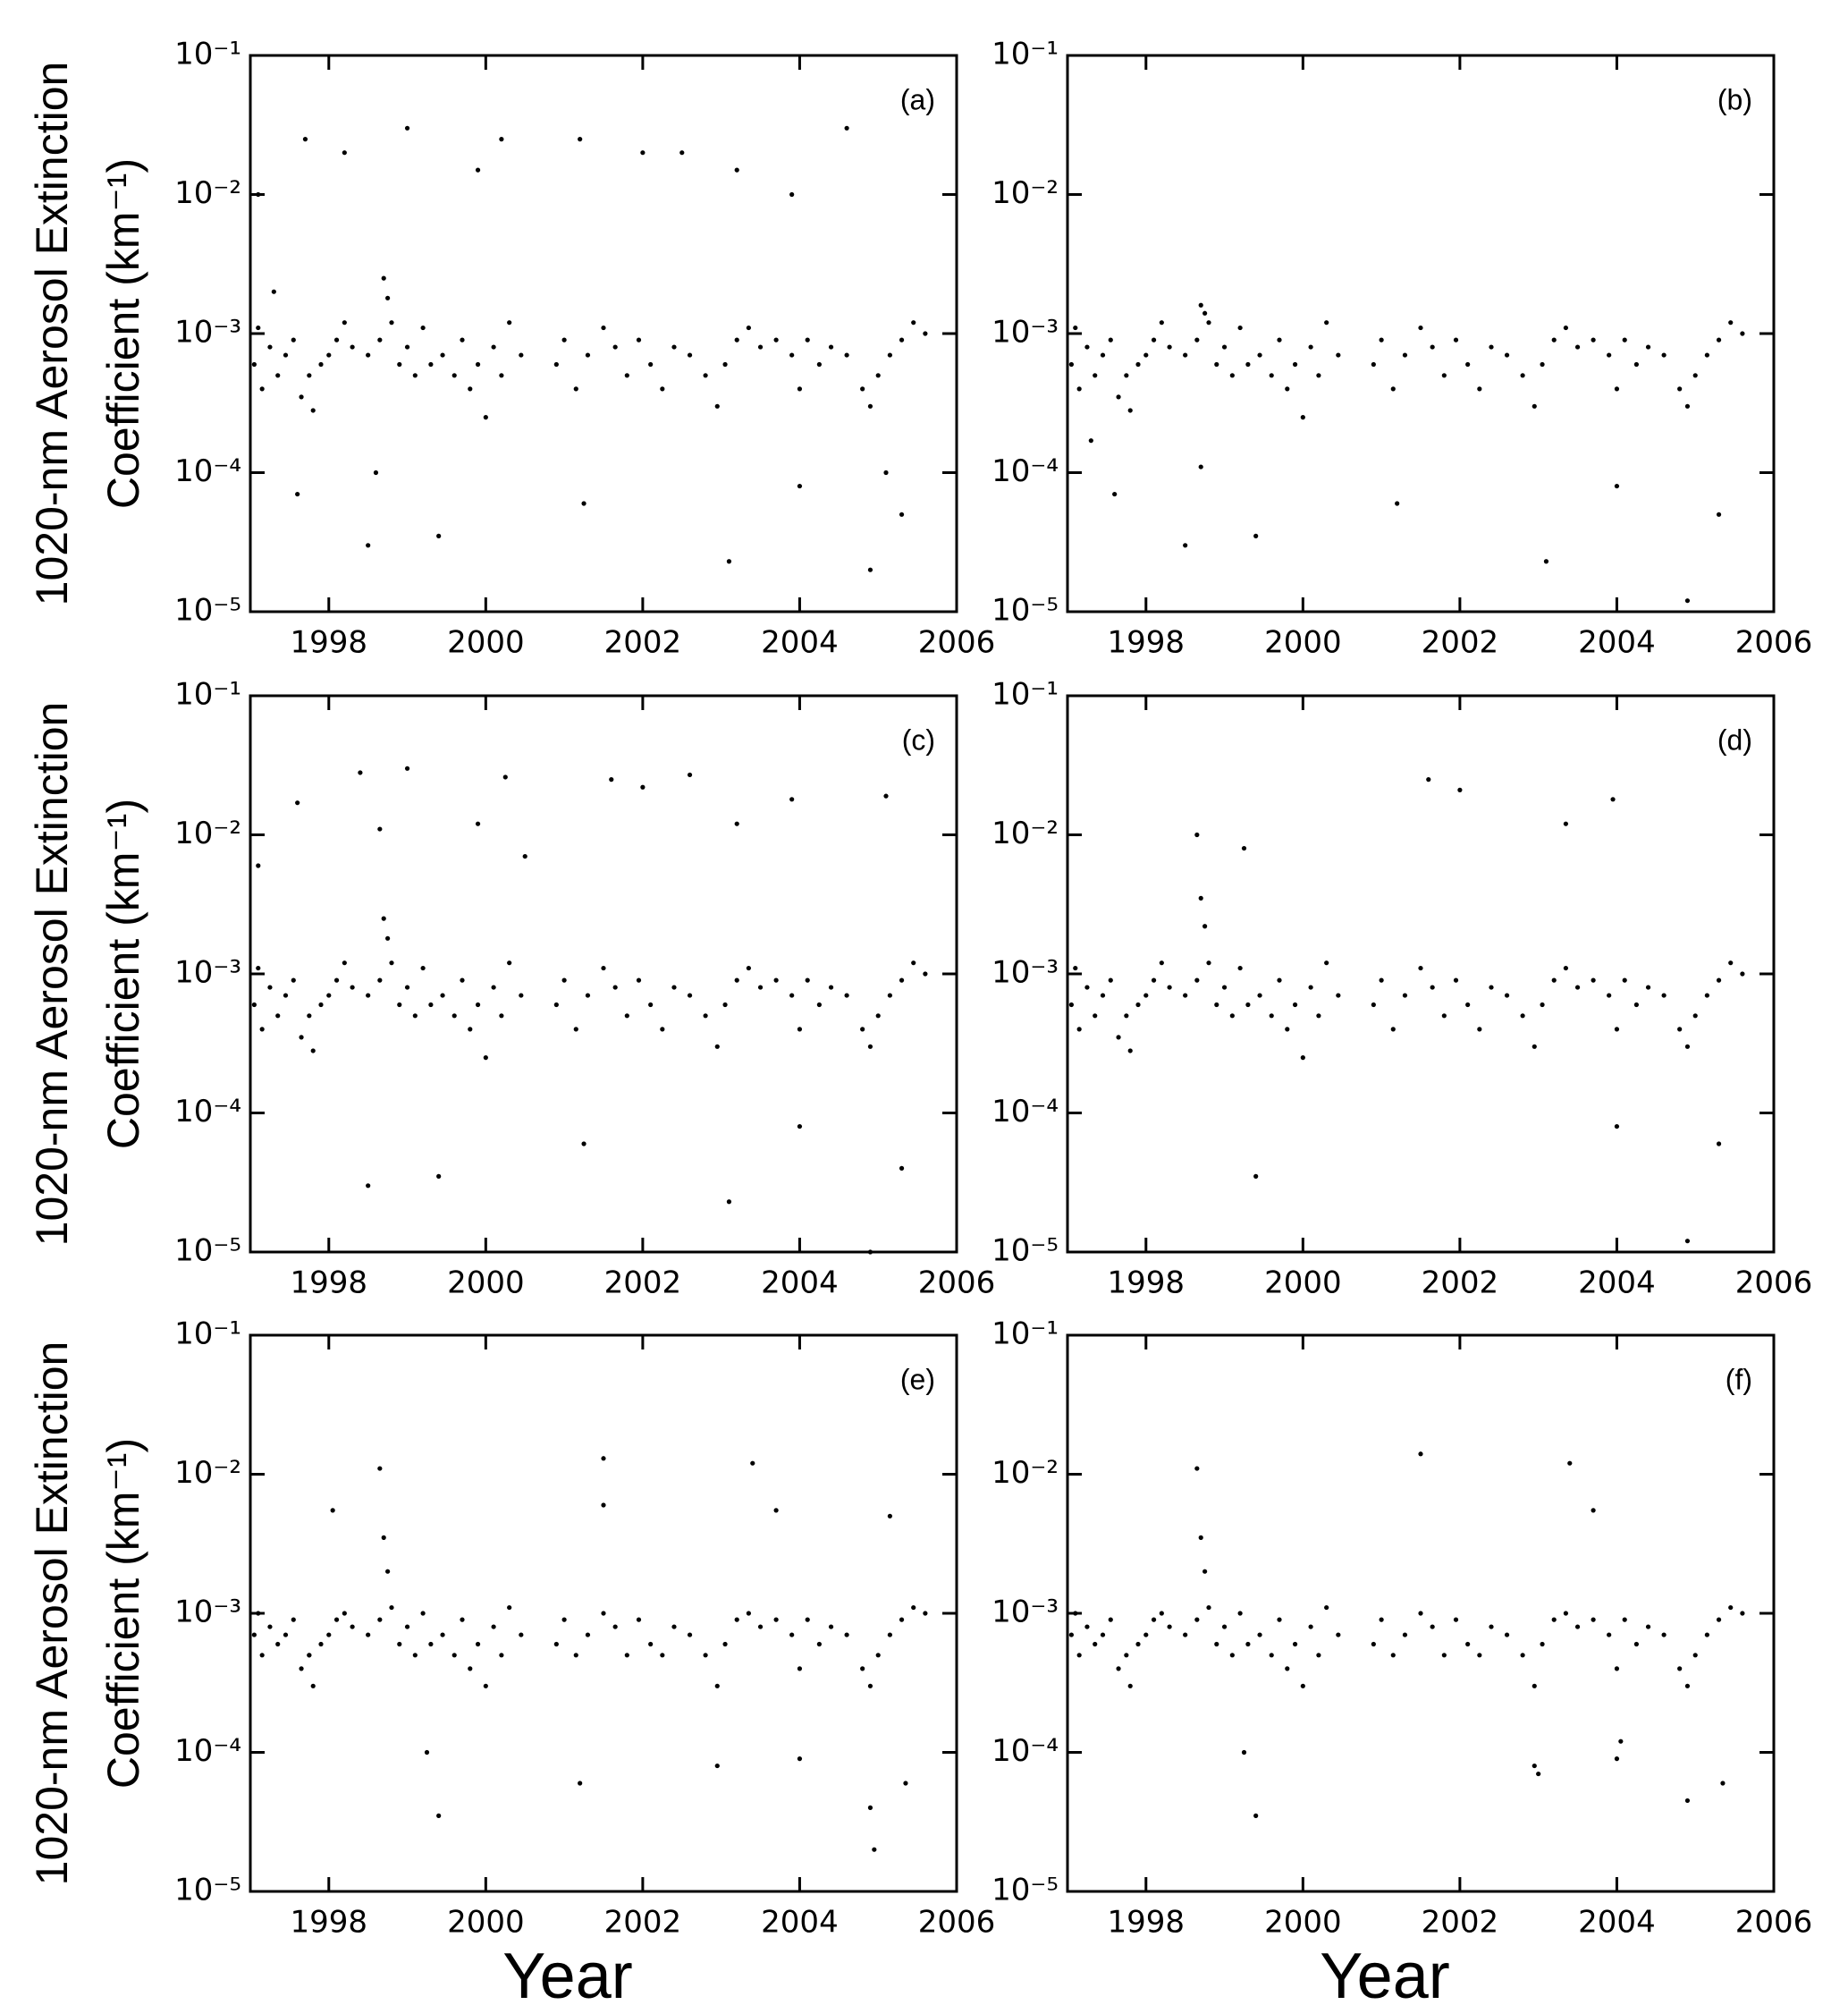 This screenshot has height=2005, width=1848. I want to click on x-tick-label: 2000, so click(486, 1283).